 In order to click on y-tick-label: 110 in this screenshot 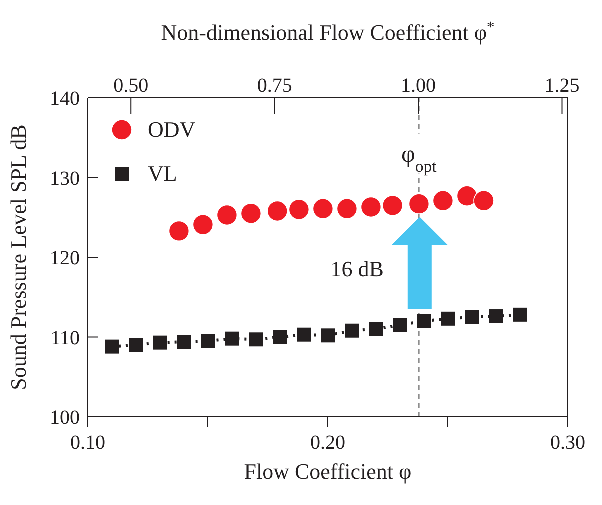, I will do `click(65, 338)`.